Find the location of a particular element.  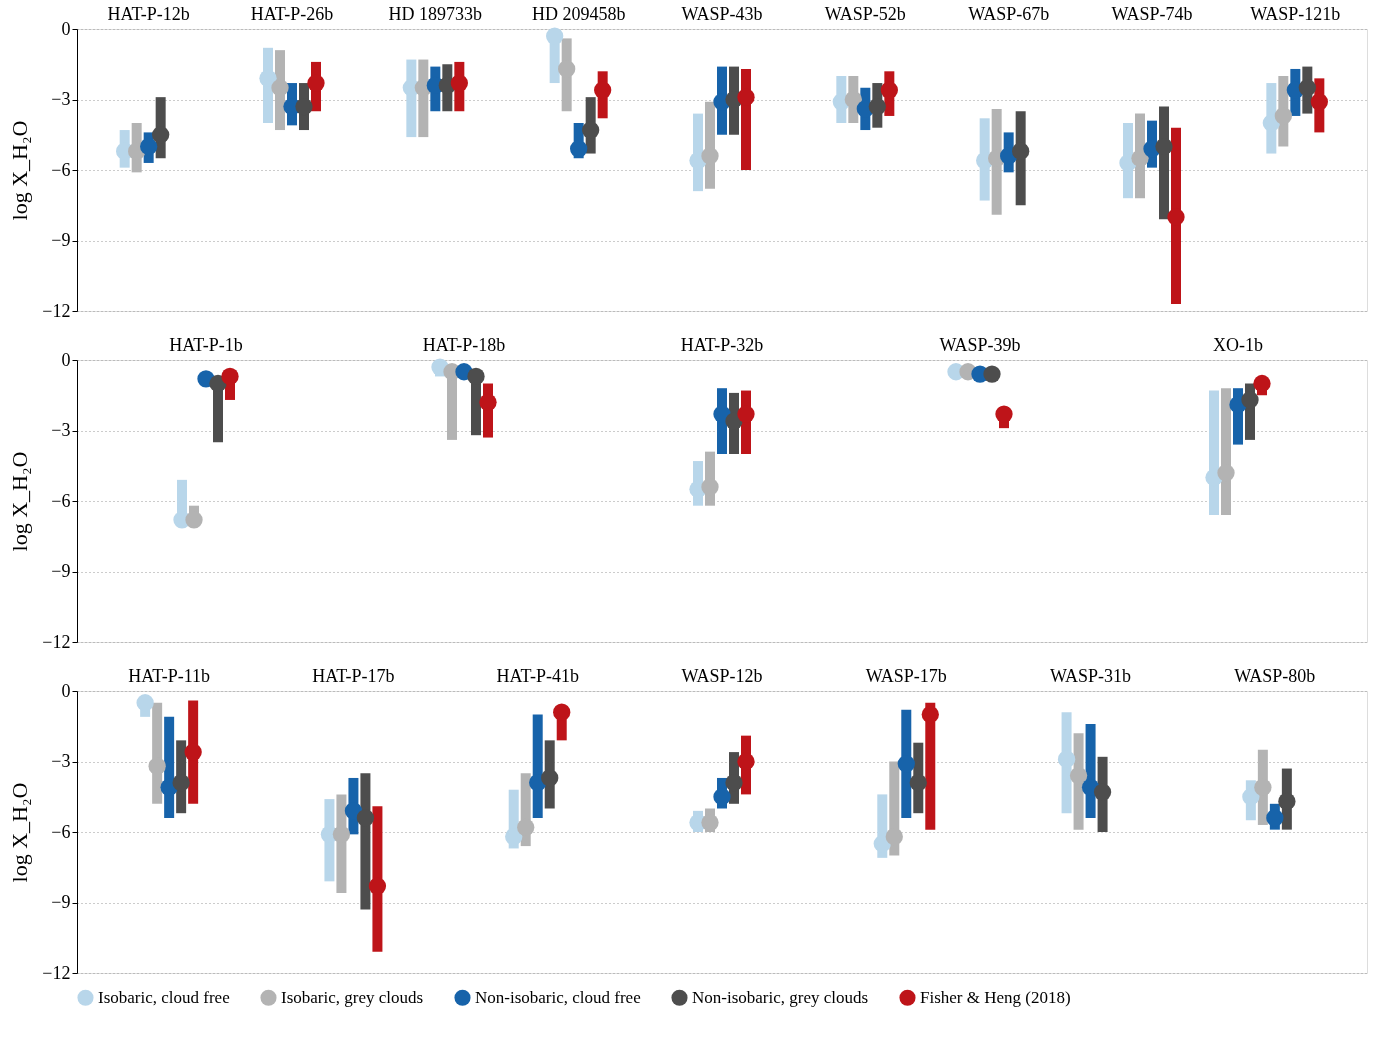

x-tick-label: WASP-12b is located at coordinates (722, 675).